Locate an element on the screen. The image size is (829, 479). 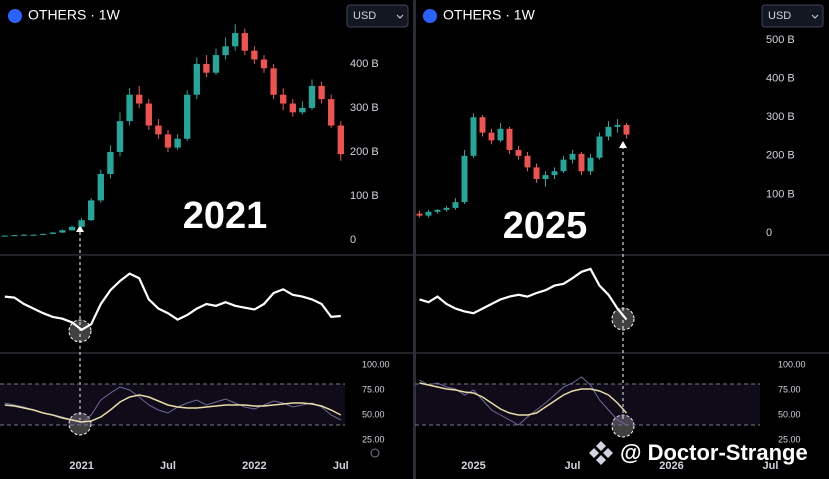
x-tick-label: 2025 is located at coordinates (473, 466).